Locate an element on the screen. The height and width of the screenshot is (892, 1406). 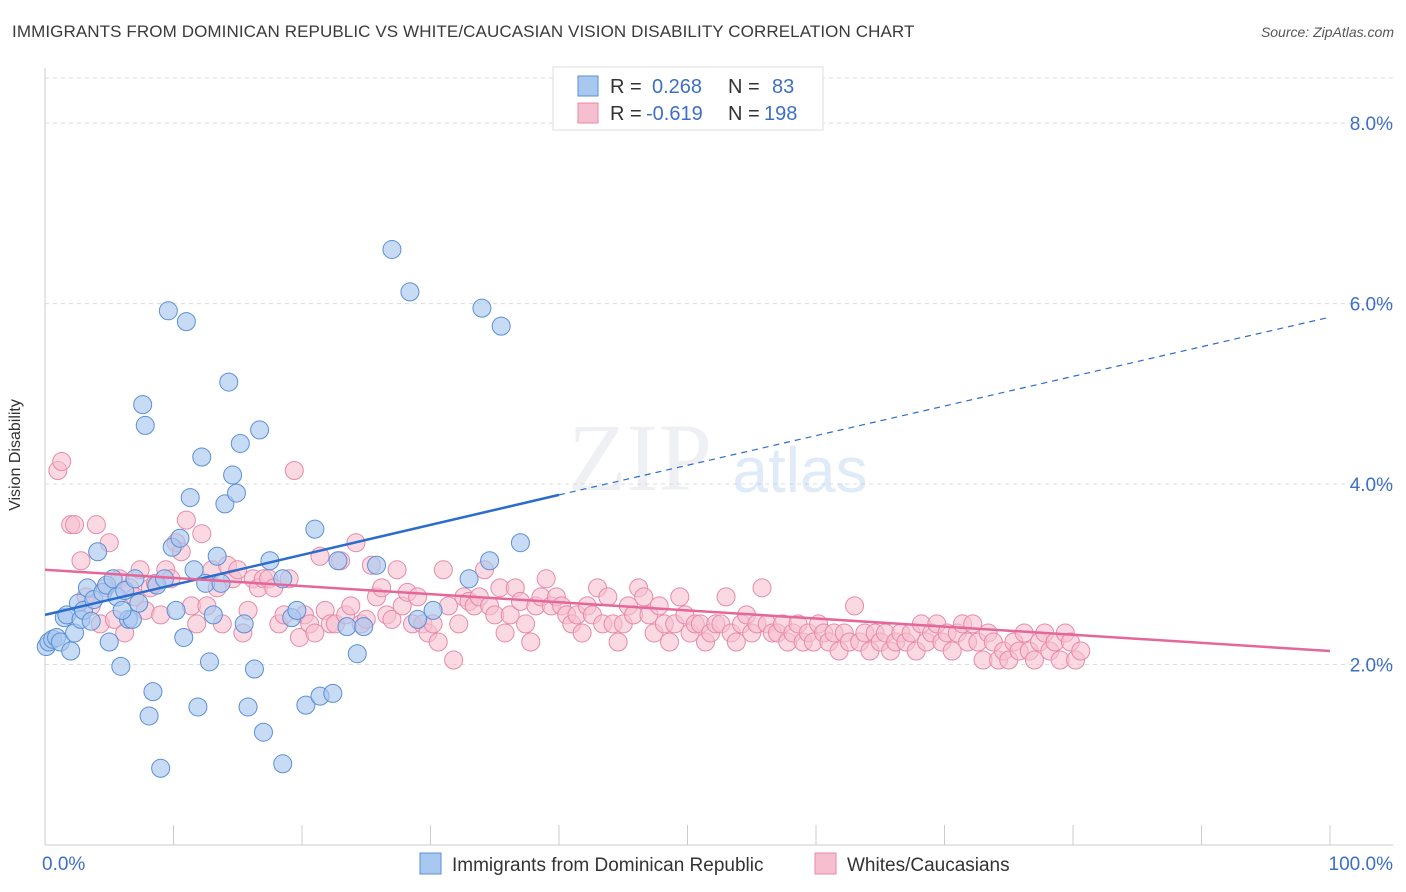
x-tick-labels: 0.0% 100.0% is located at coordinates (717, 864).